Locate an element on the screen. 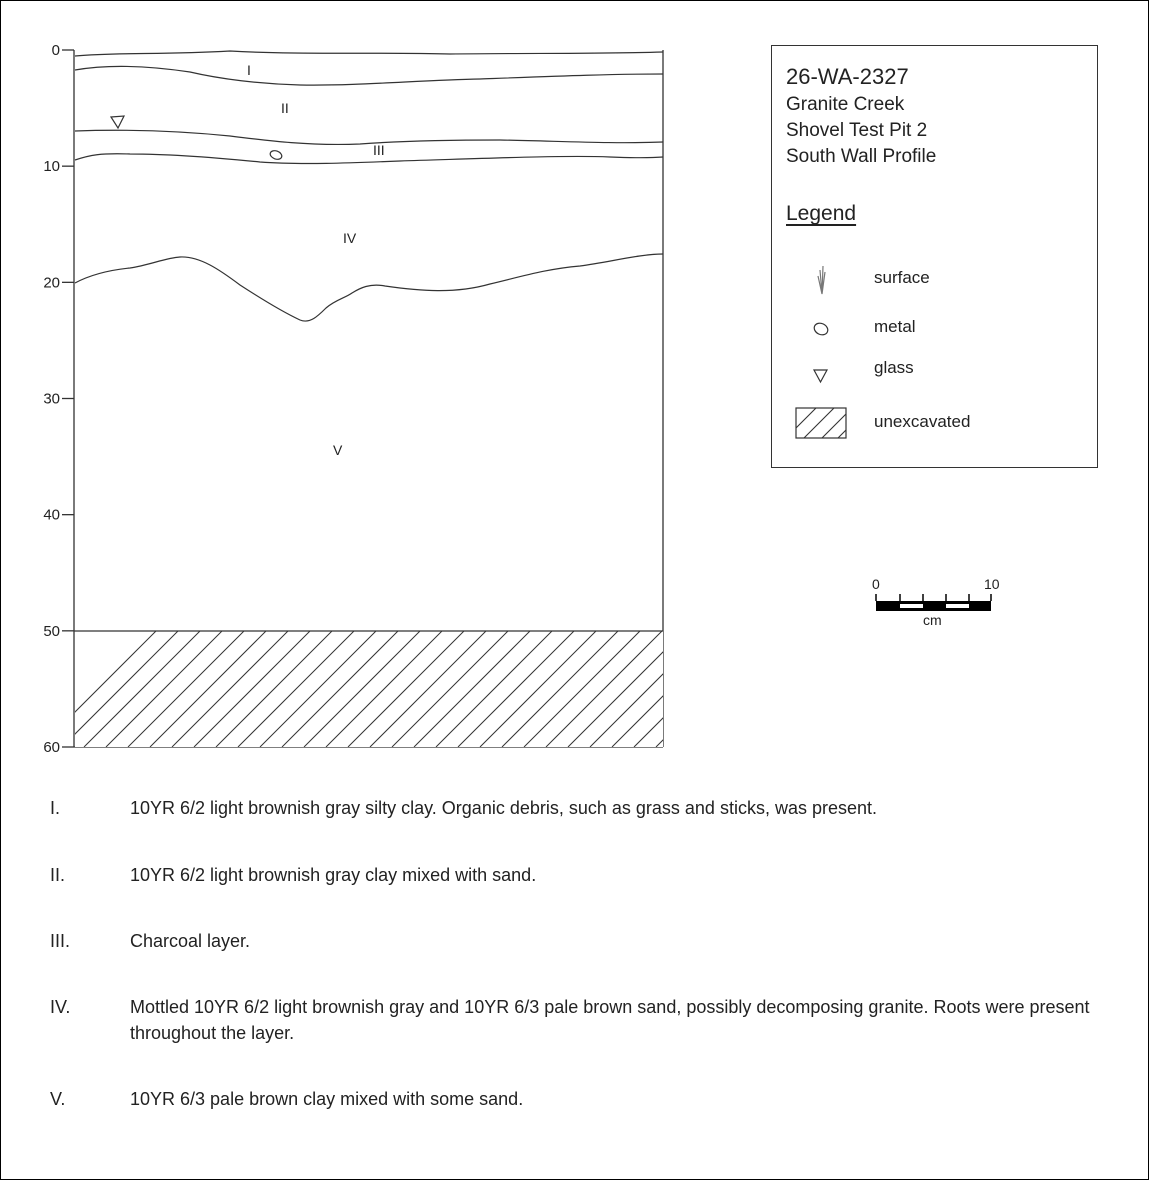 Image resolution: width=1151 pixels, height=1182 pixels. layer-label-iv: IV is located at coordinates (350, 238).